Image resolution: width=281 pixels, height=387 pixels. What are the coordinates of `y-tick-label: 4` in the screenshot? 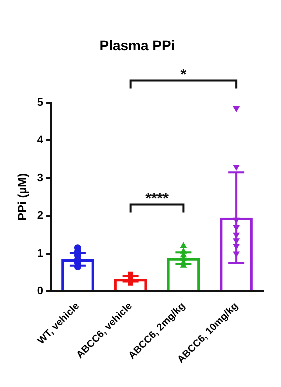 It's located at (40, 140).